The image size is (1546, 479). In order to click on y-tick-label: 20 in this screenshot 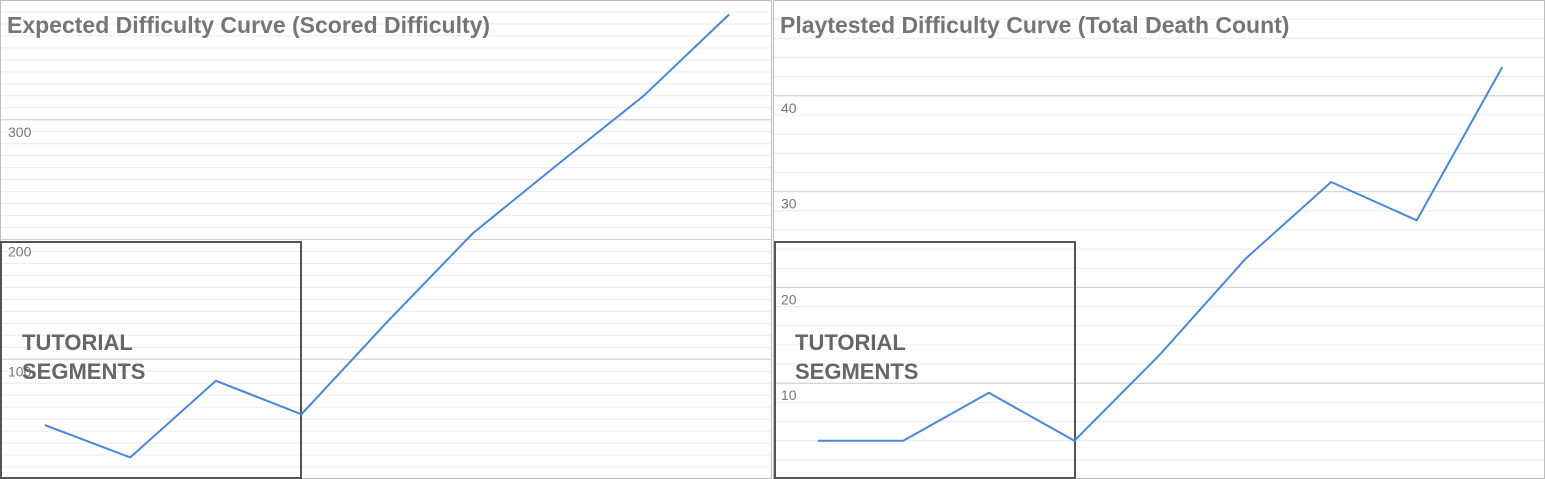, I will do `click(789, 299)`.